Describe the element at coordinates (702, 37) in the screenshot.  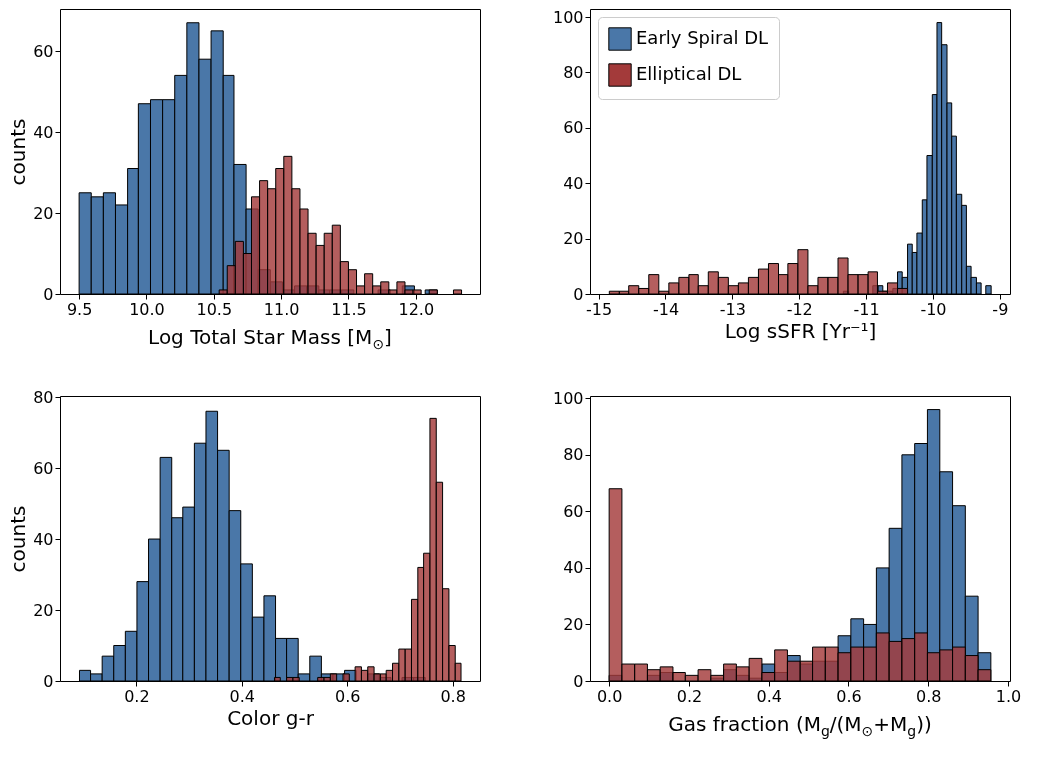
I see `legend-label: Early Spiral DL` at that location.